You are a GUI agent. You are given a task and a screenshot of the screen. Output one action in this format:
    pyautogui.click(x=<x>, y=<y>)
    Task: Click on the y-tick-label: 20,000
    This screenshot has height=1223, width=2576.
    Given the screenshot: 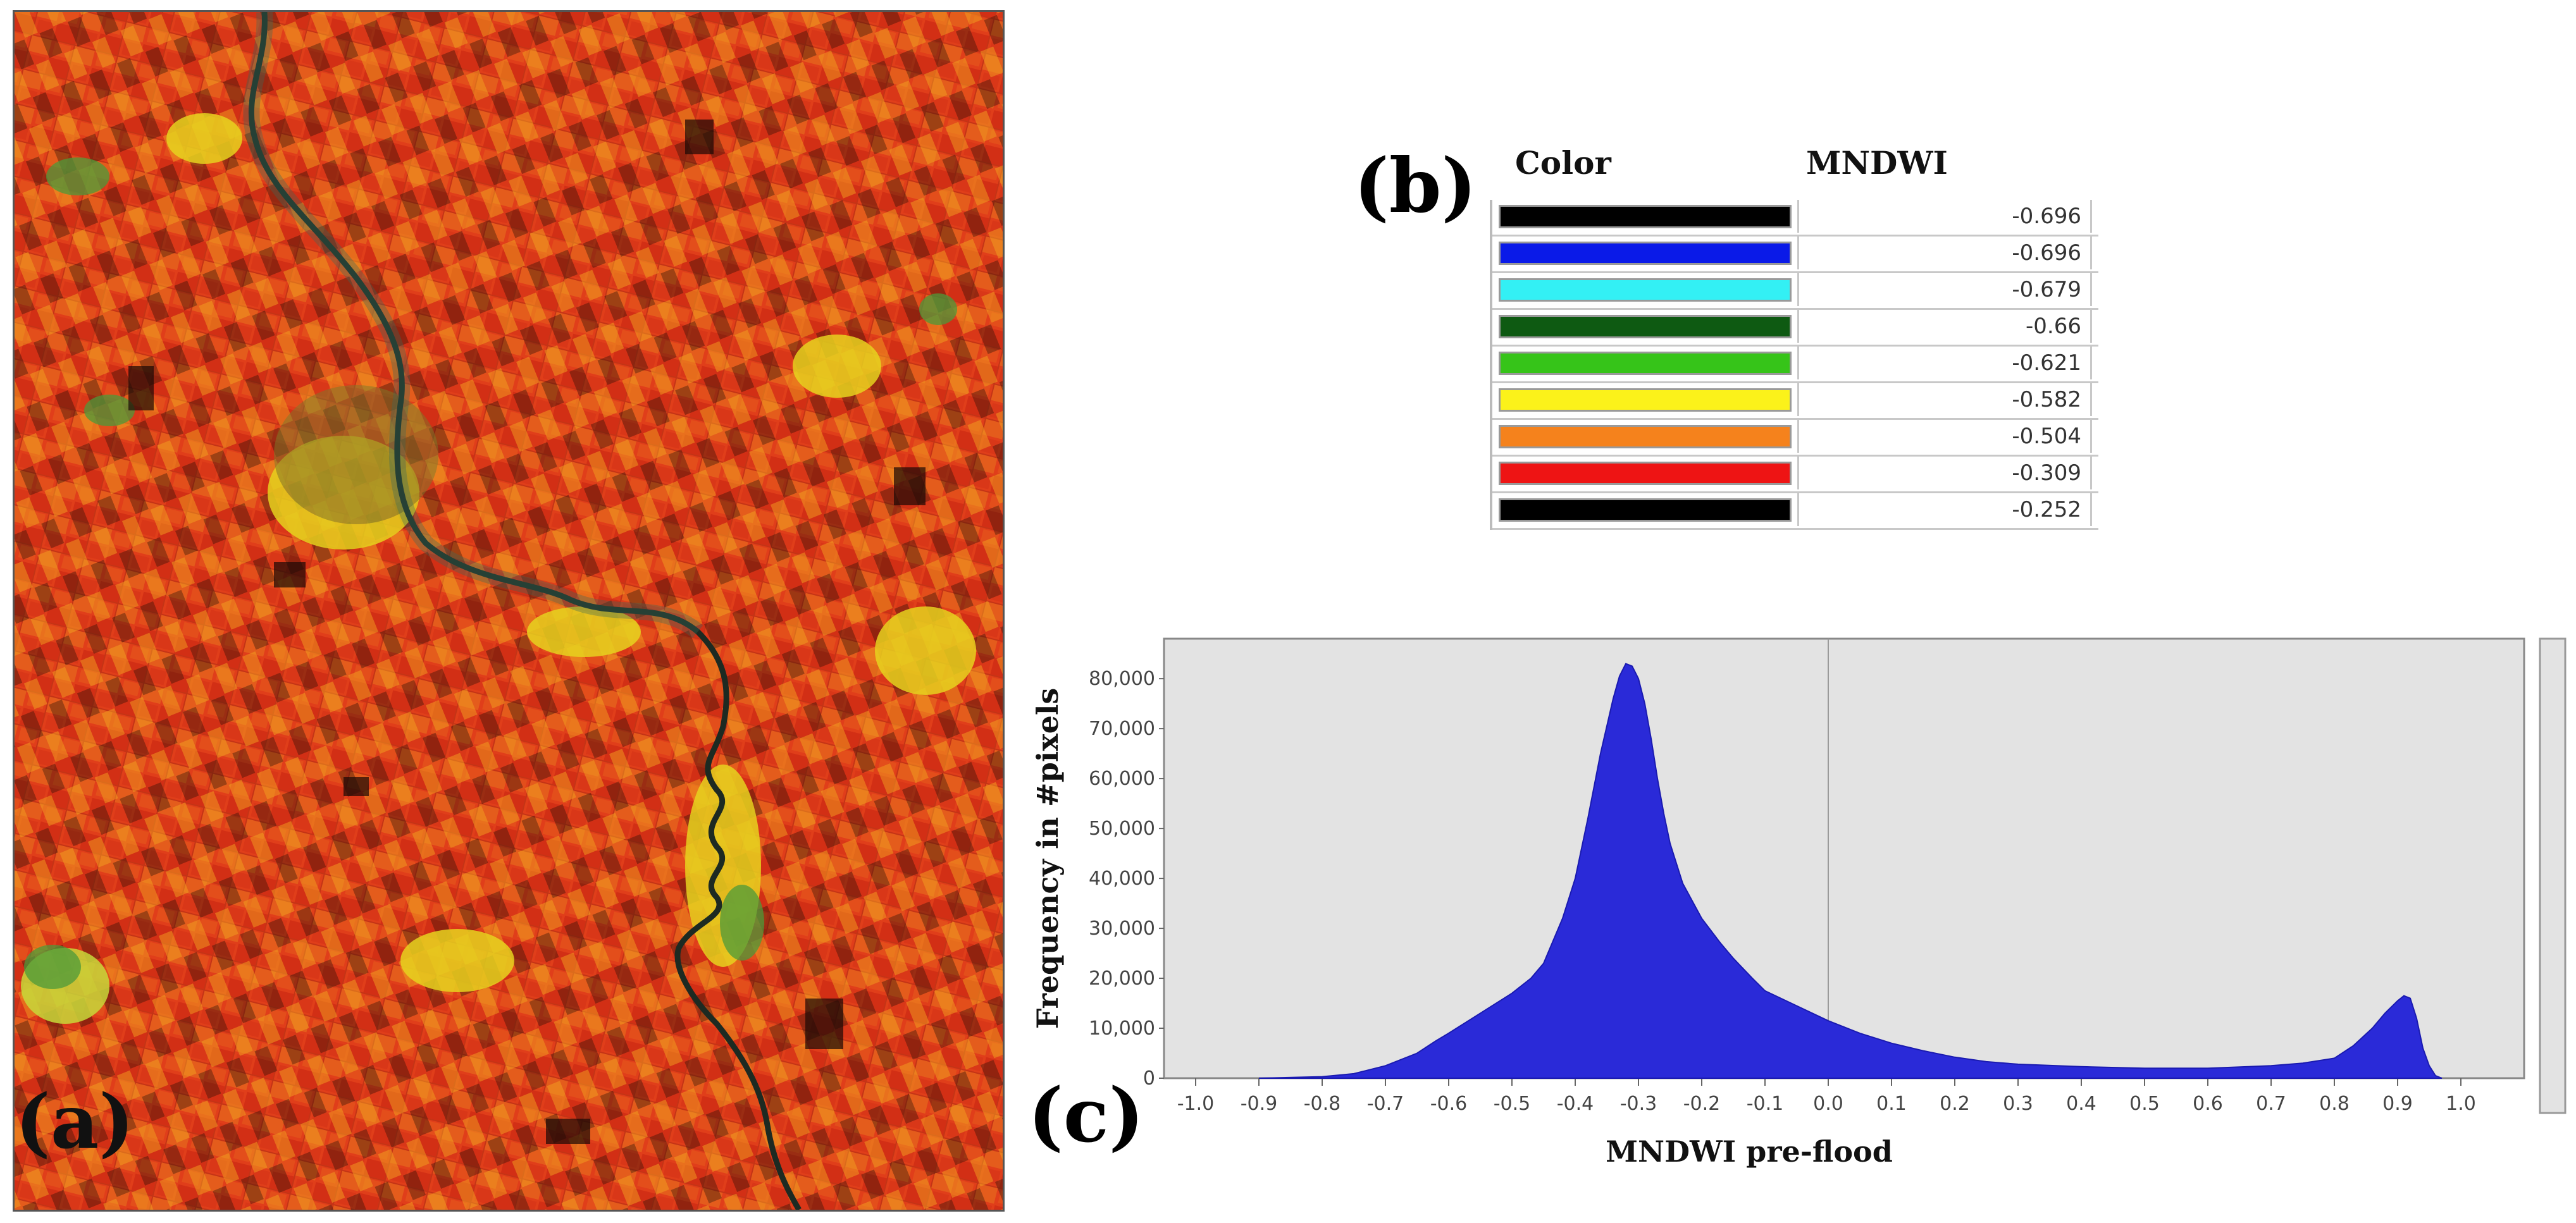 What is the action you would take?
    pyautogui.click(x=1122, y=979)
    